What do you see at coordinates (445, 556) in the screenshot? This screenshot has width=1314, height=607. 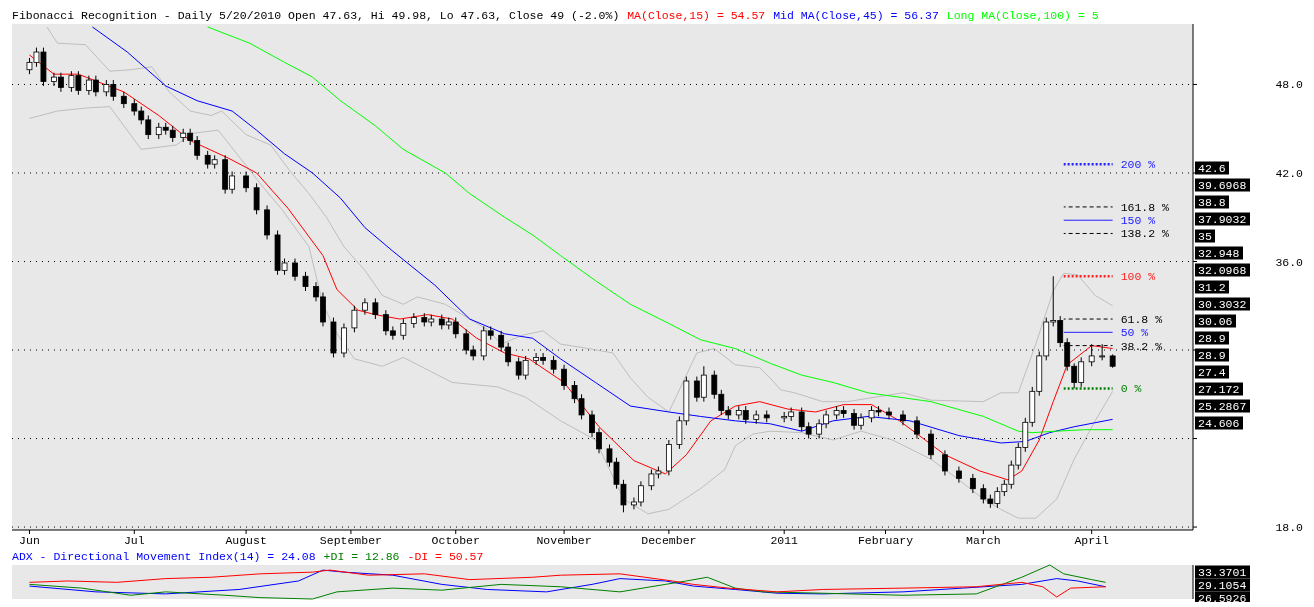 I see `series-label: -DI = 50.57` at bounding box center [445, 556].